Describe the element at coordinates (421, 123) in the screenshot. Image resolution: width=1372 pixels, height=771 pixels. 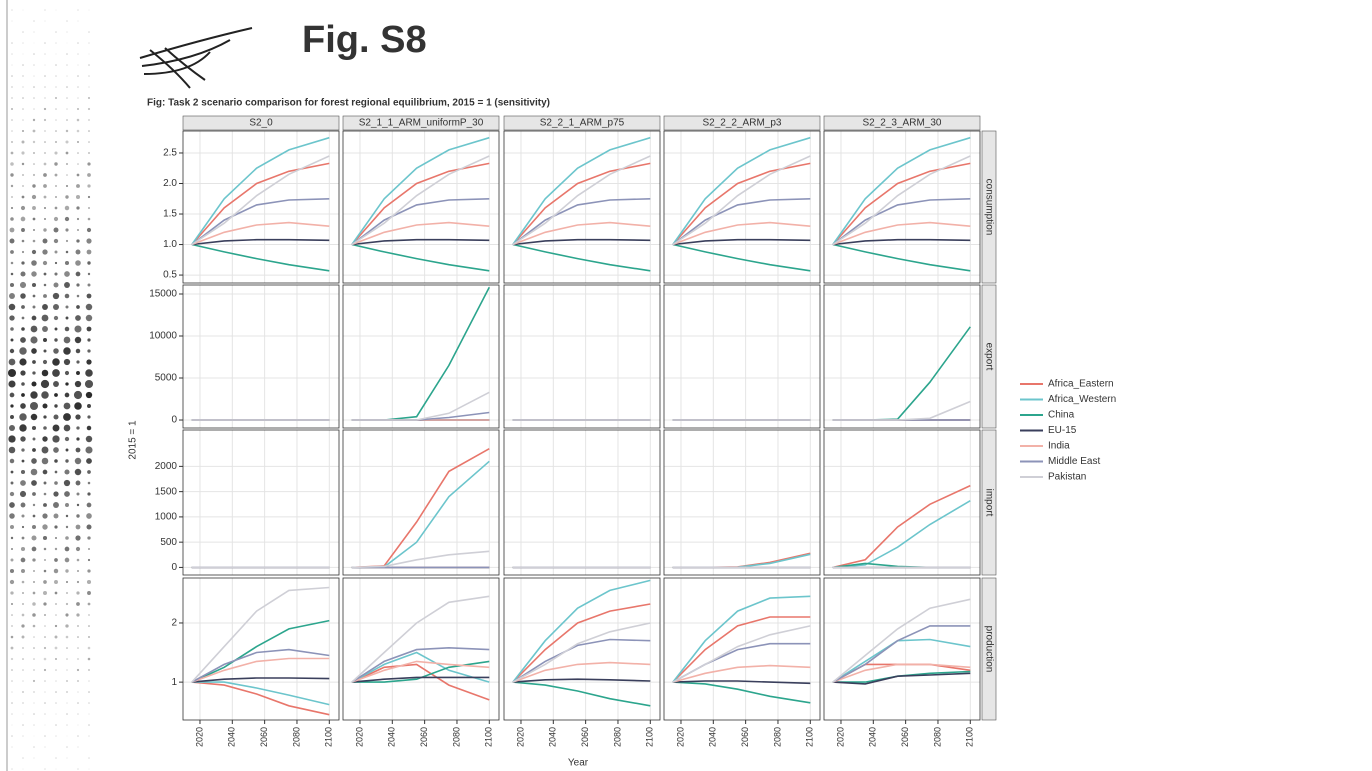
I see `facet-label: S2_1_1_ARM_uniformP_30` at that location.